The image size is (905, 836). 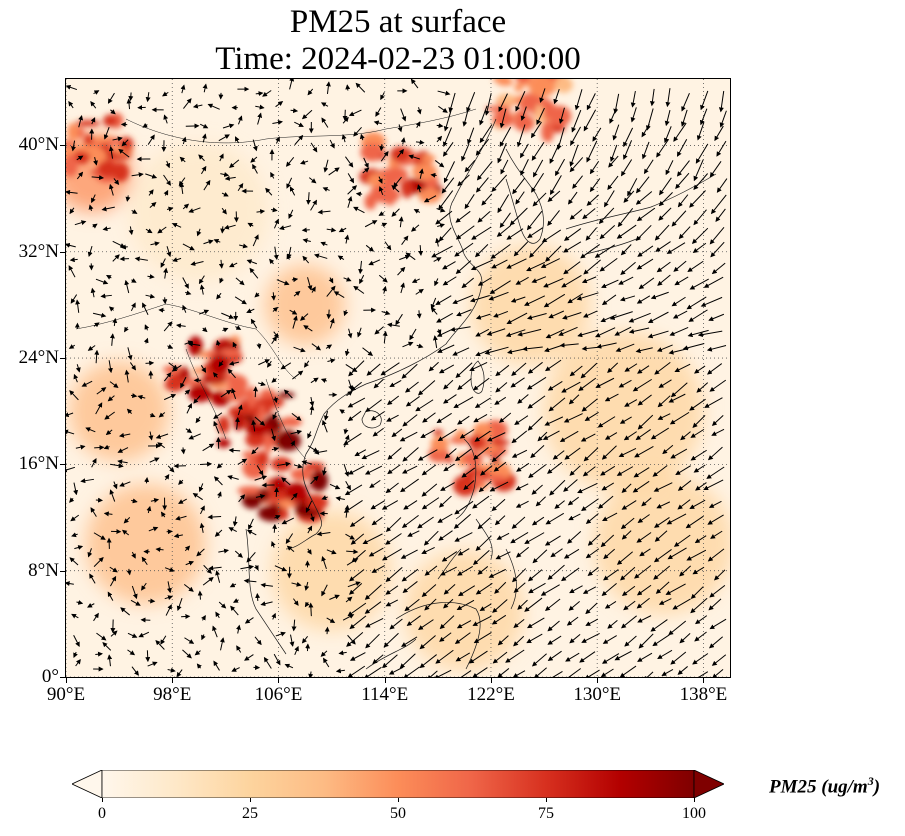 I want to click on lon-tick-mark, so click(x=66, y=680).